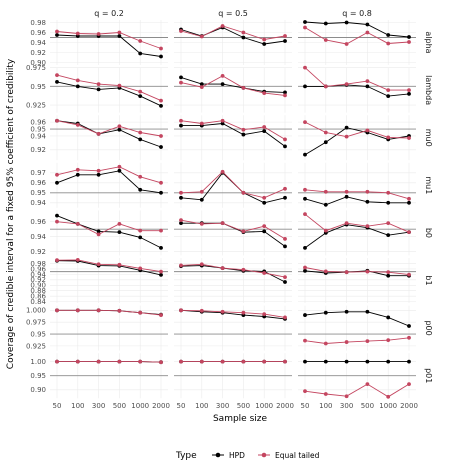 Image resolution: width=474 pixels, height=474 pixels. Describe the element at coordinates (57, 406) in the screenshot. I see `x-tick-label: 50` at that location.